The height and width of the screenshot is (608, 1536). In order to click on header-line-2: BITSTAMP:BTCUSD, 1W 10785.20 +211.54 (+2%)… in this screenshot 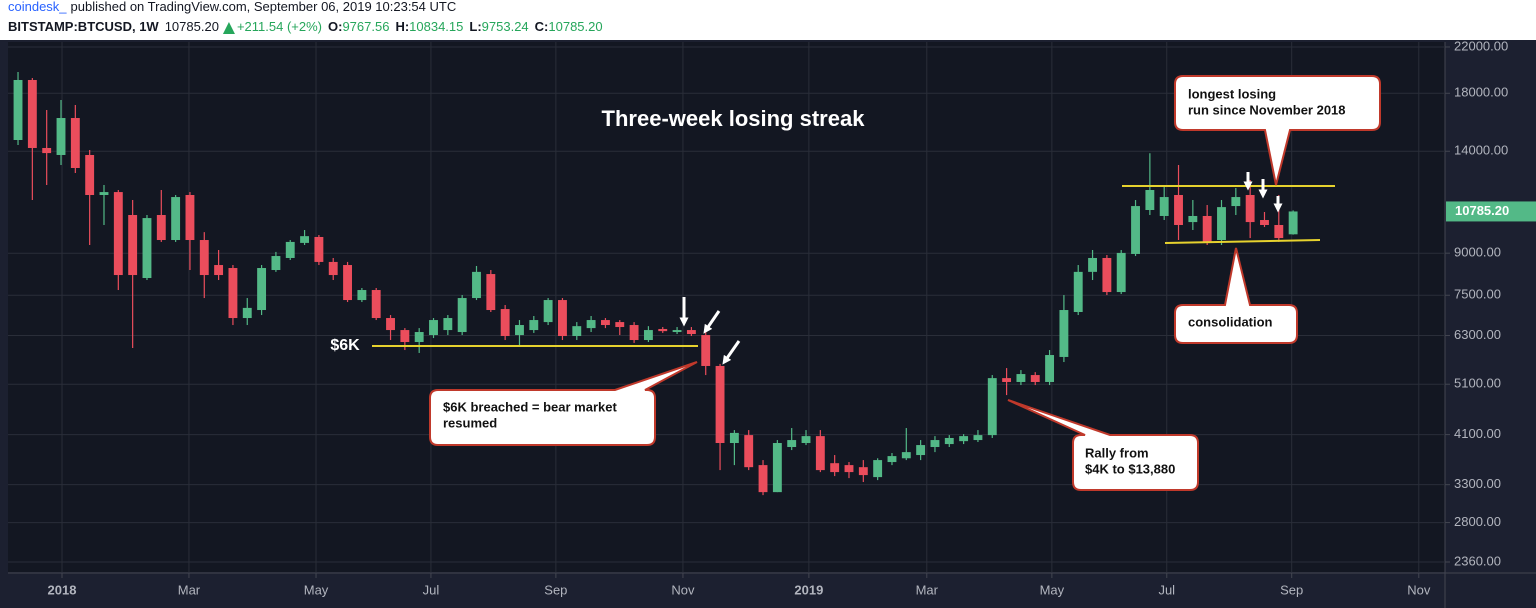, I will do `click(305, 26)`.